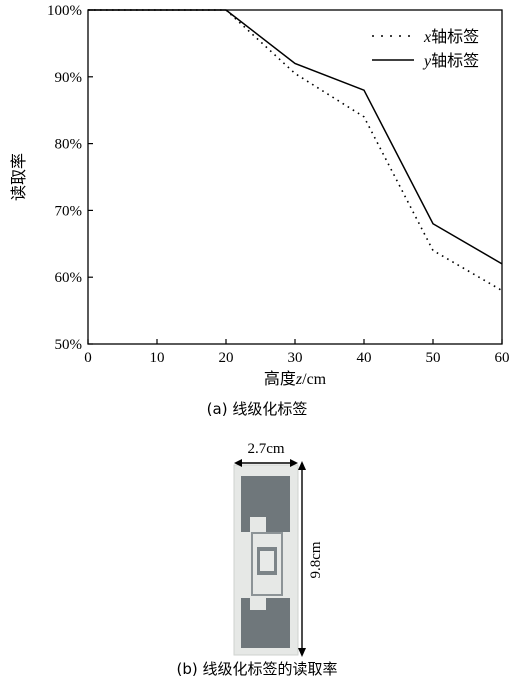 The width and height of the screenshot is (514, 686). What do you see at coordinates (302, 559) in the screenshot?
I see `height-dimension` at bounding box center [302, 559].